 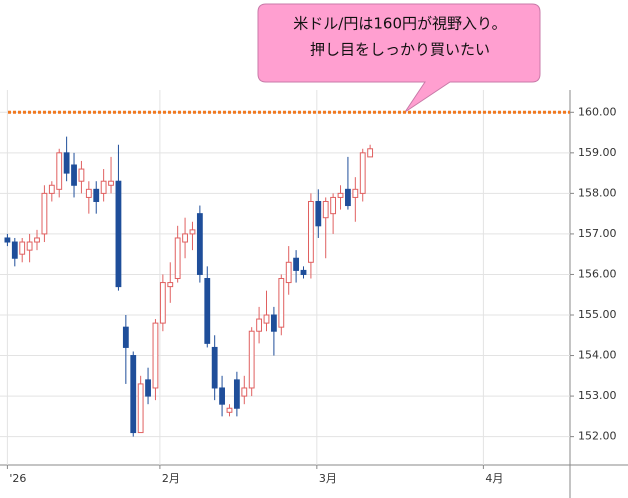 I want to click on callout-box, so click(x=399, y=58).